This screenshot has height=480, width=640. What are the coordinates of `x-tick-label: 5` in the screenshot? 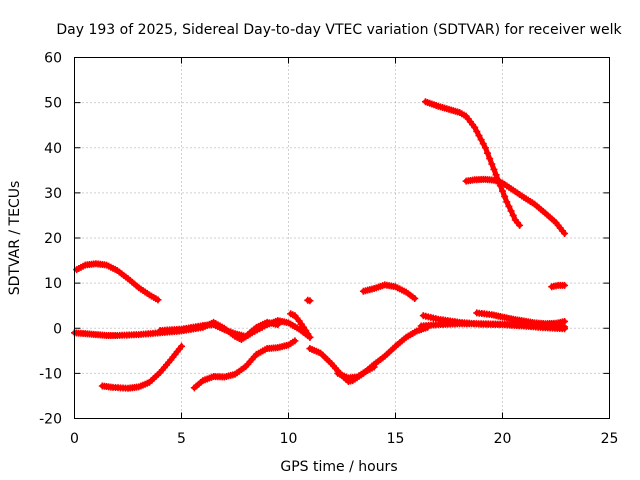 It's located at (181, 439).